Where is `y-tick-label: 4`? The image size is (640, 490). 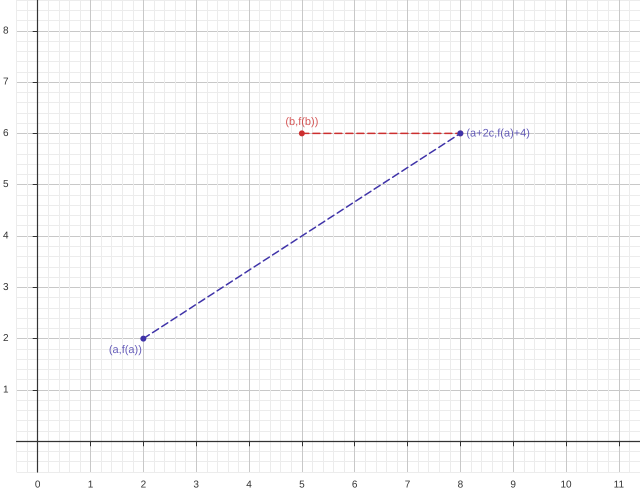
y-tick-label: 4 is located at coordinates (6, 236).